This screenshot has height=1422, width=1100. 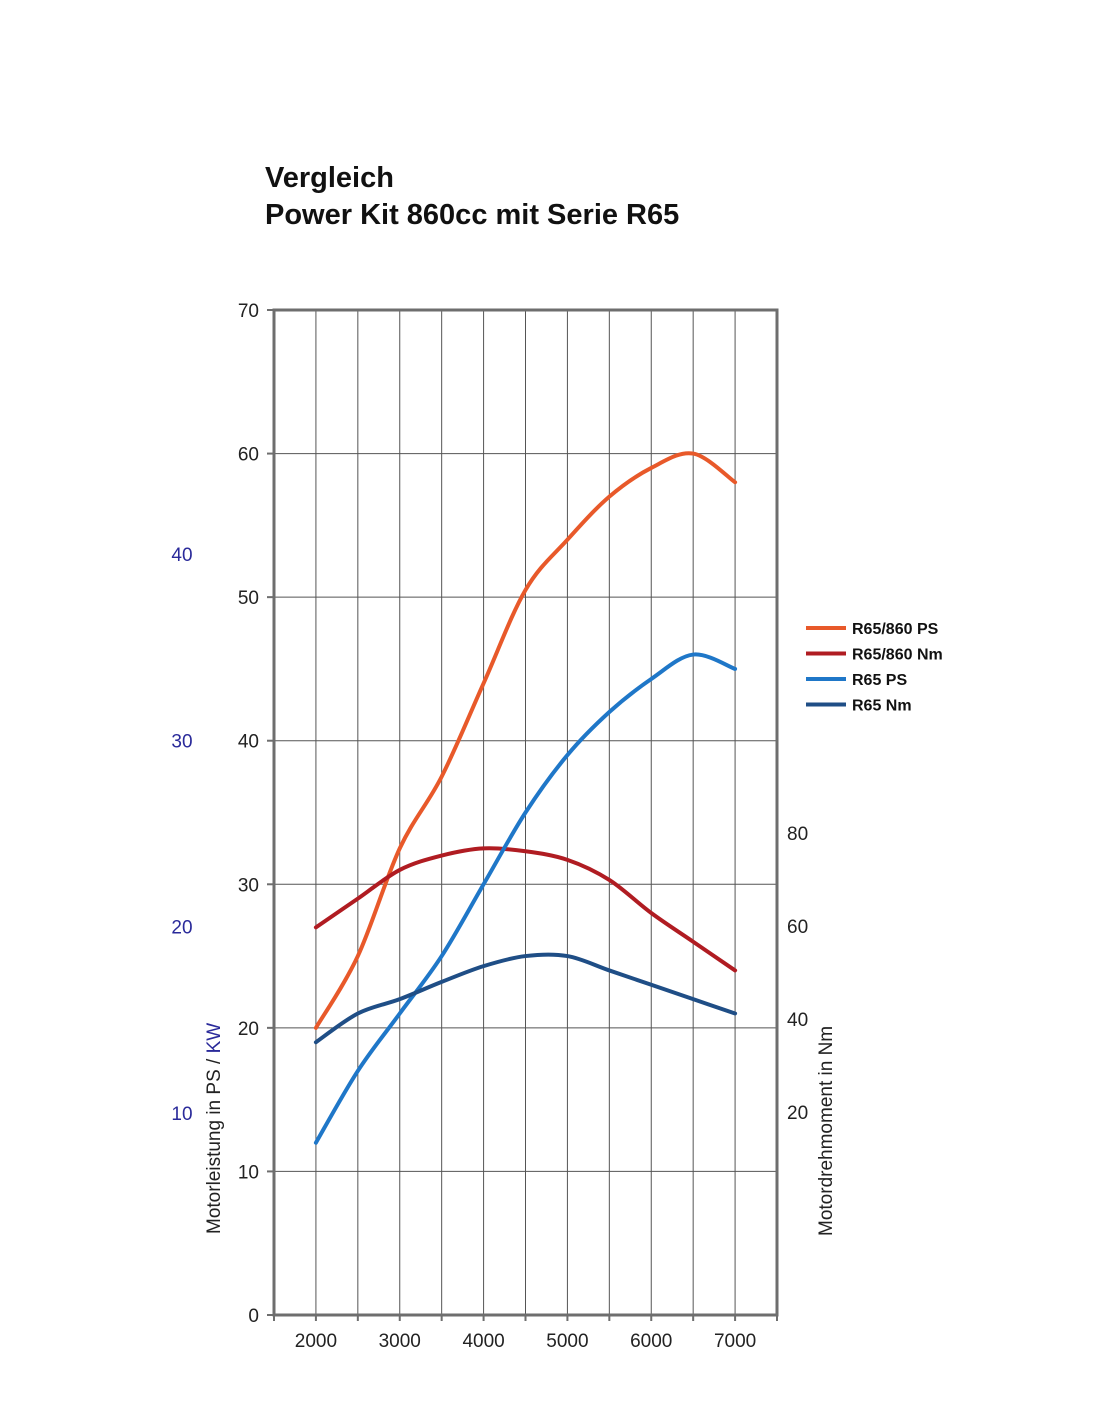 I want to click on legend-label-2: R65/860 Nm, so click(x=897, y=655).